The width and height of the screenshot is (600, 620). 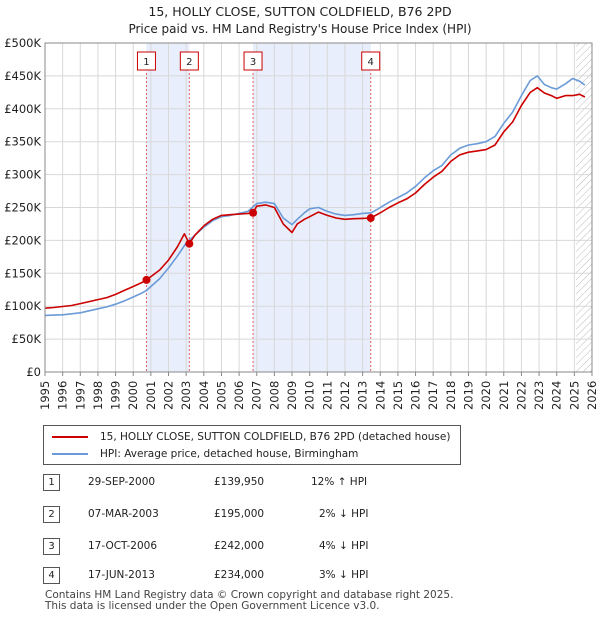 I want to click on x-tick-label: 2004, so click(x=204, y=395).